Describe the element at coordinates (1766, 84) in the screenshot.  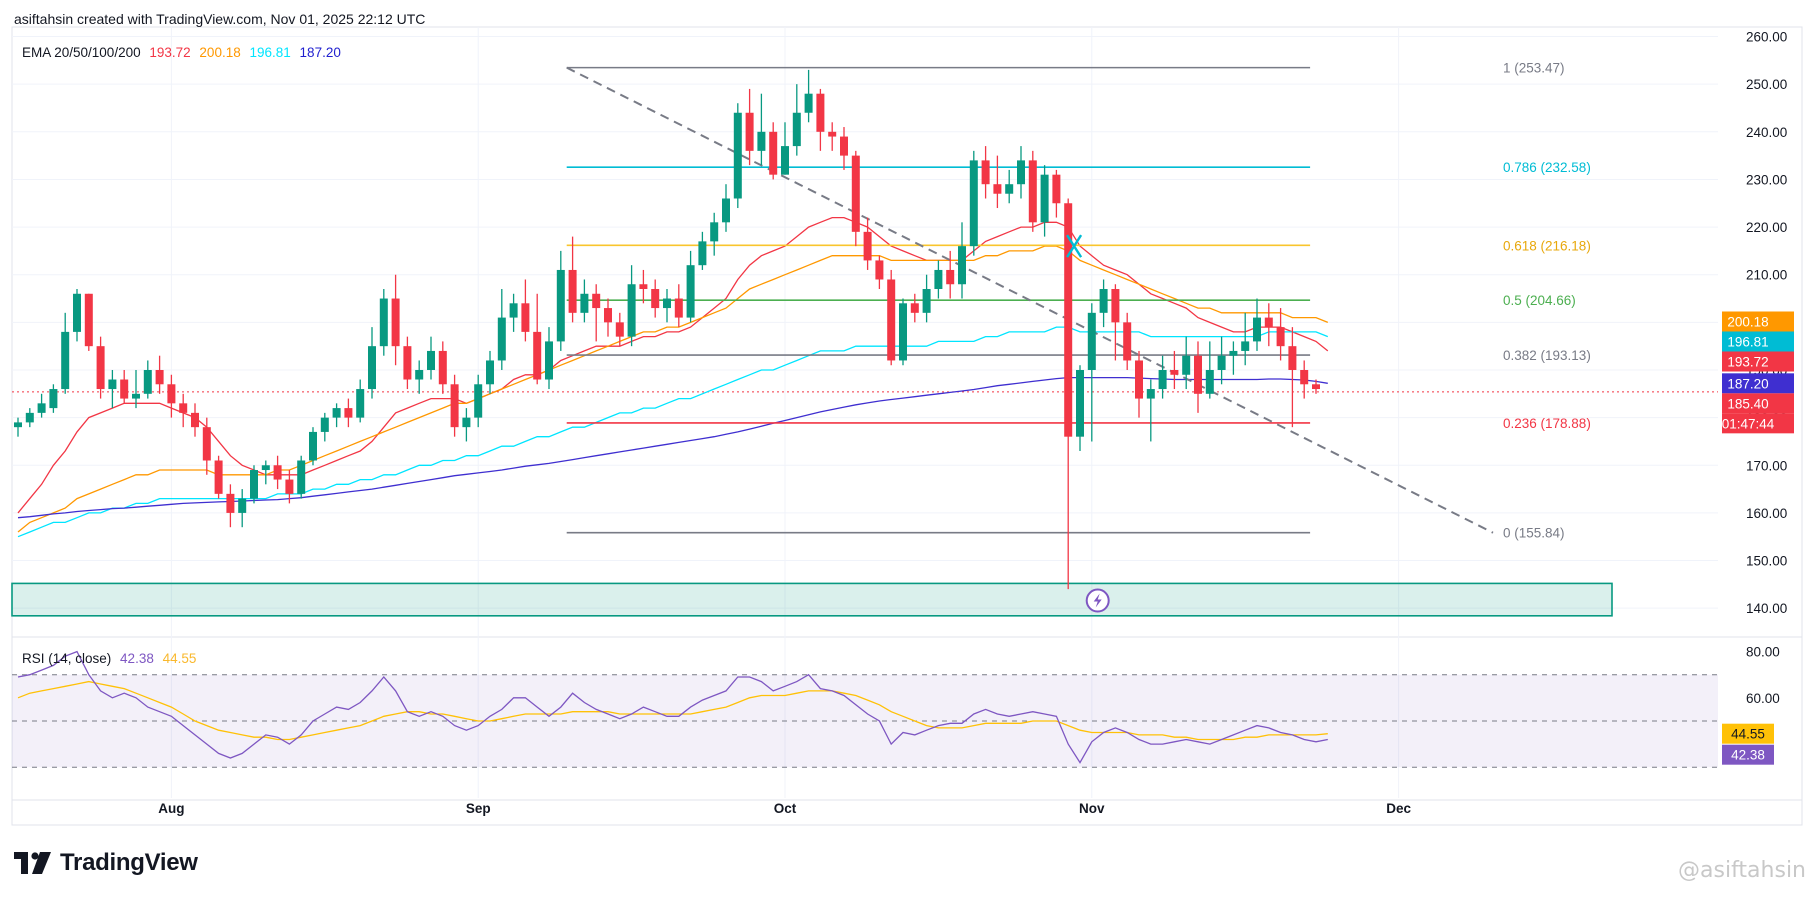
I see `price-tick-label: 250.00` at that location.